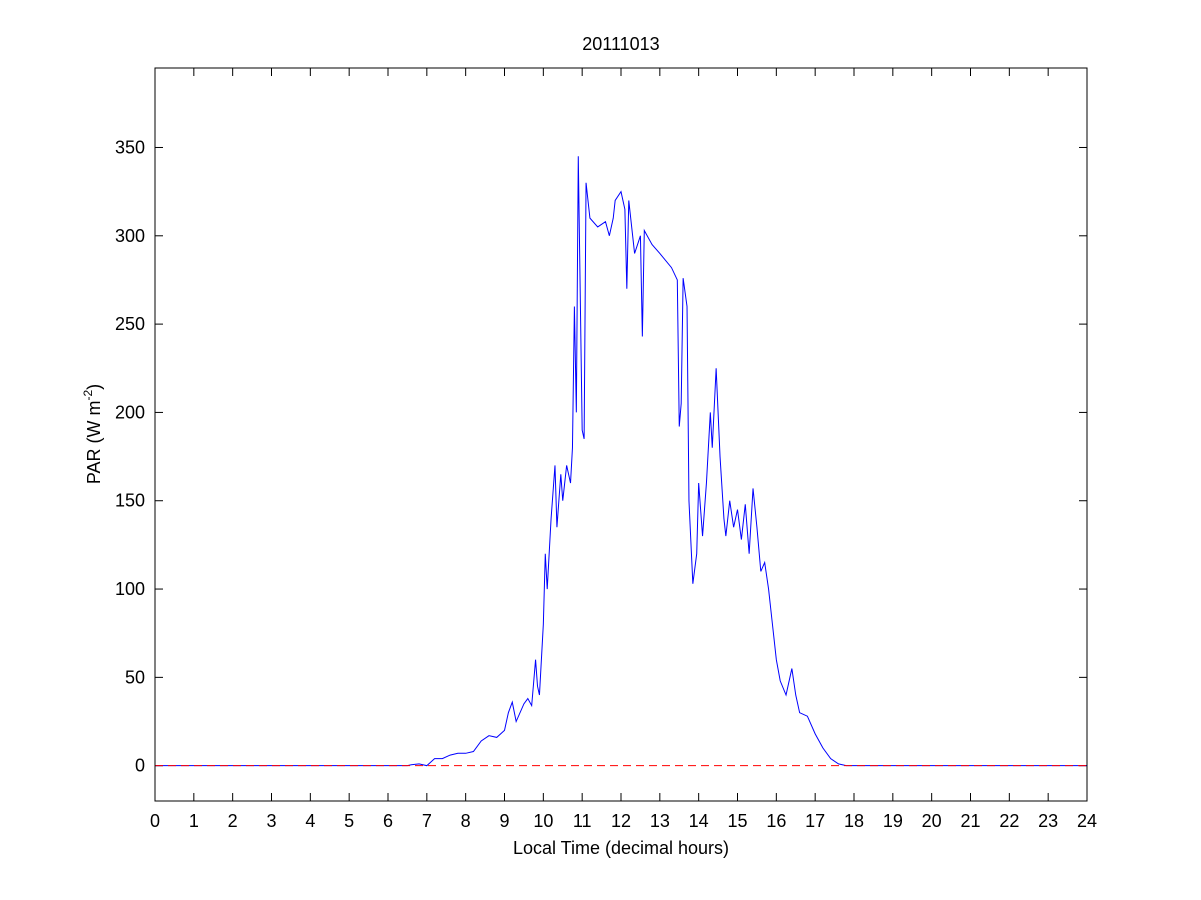  What do you see at coordinates (776, 821) in the screenshot?
I see `x-tick-label: 16` at bounding box center [776, 821].